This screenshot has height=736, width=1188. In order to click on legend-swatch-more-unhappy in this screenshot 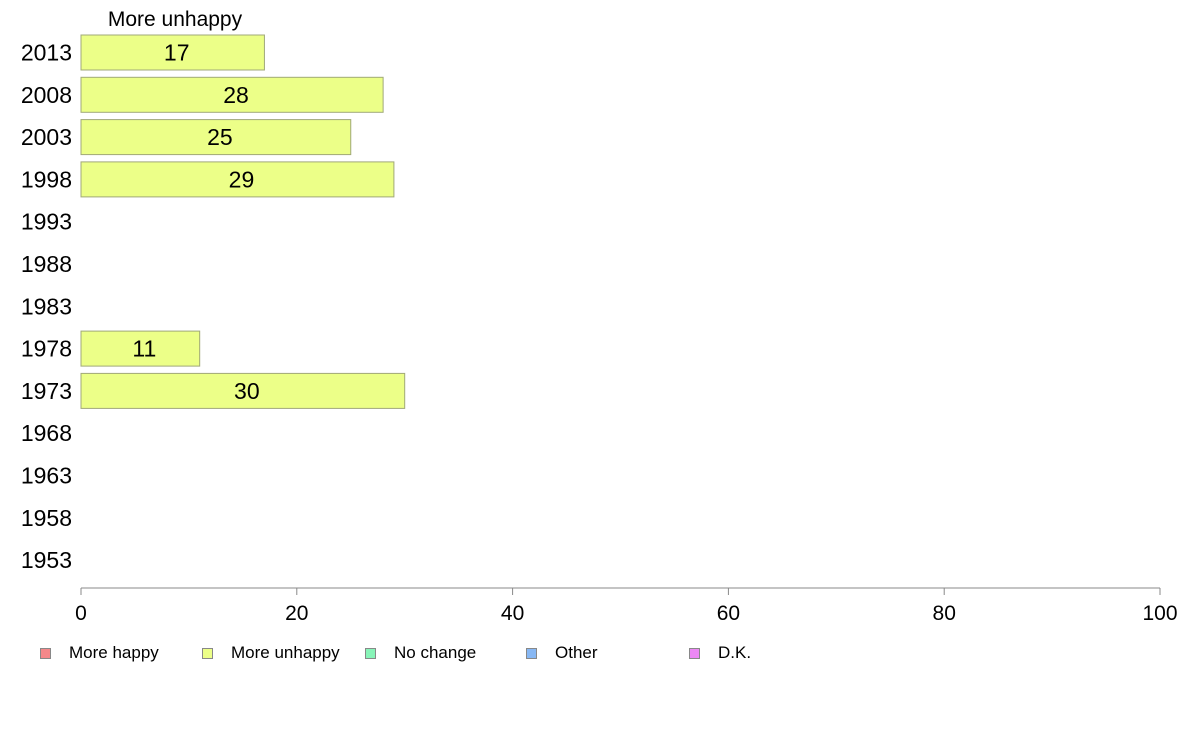, I will do `click(207, 653)`.